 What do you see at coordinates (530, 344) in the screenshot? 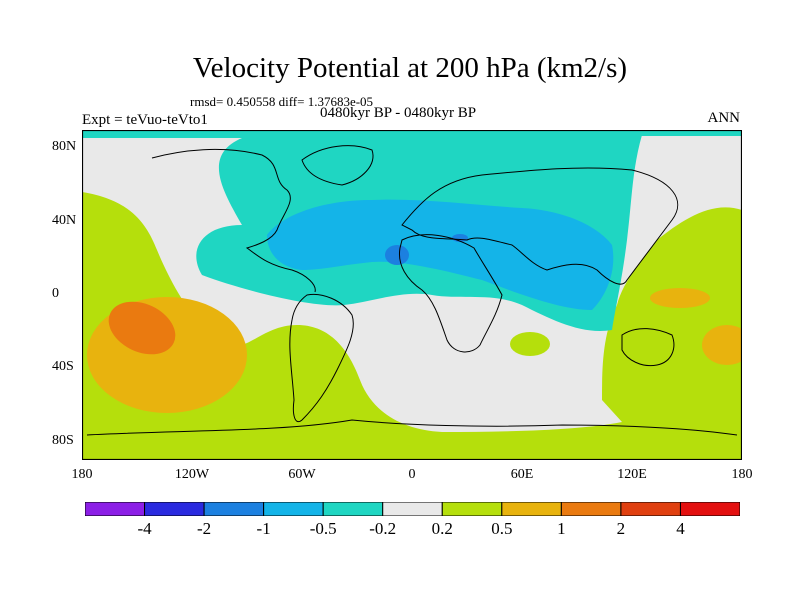
I see `contour-fill-0.2-0.5-b` at bounding box center [530, 344].